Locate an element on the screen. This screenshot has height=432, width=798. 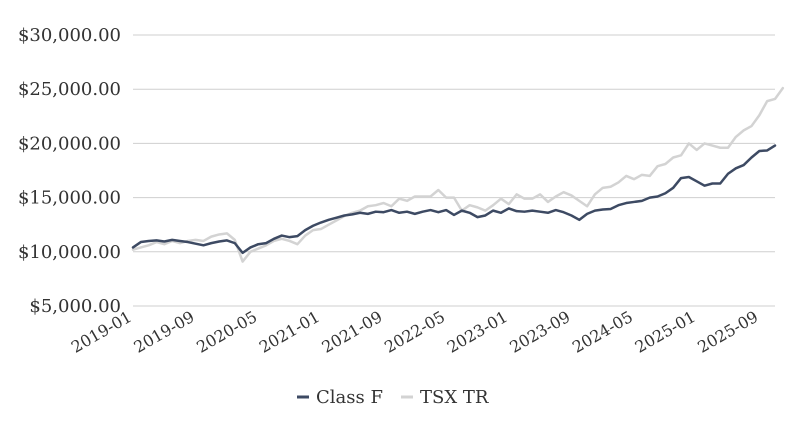
y-tick-label: $30,000.00 is located at coordinates (69, 35).